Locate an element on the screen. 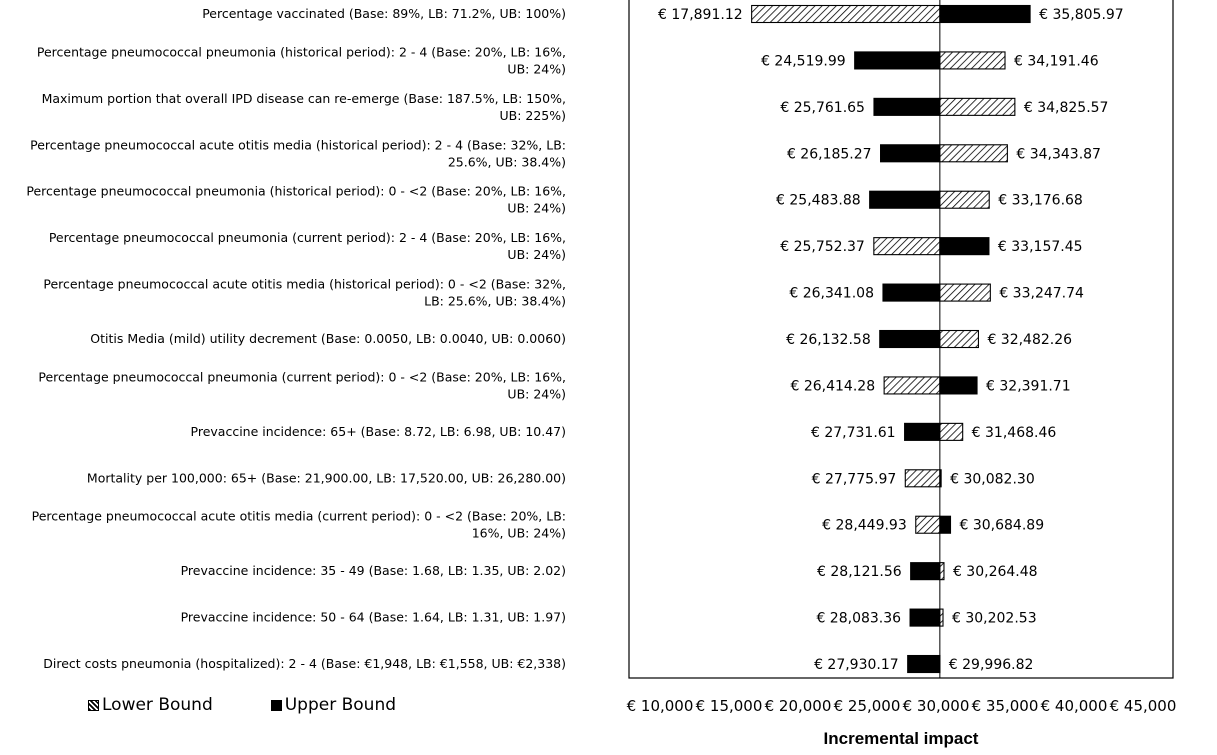 This screenshot has height=755, width=1217. legend-swatch-upper is located at coordinates (276, 705).